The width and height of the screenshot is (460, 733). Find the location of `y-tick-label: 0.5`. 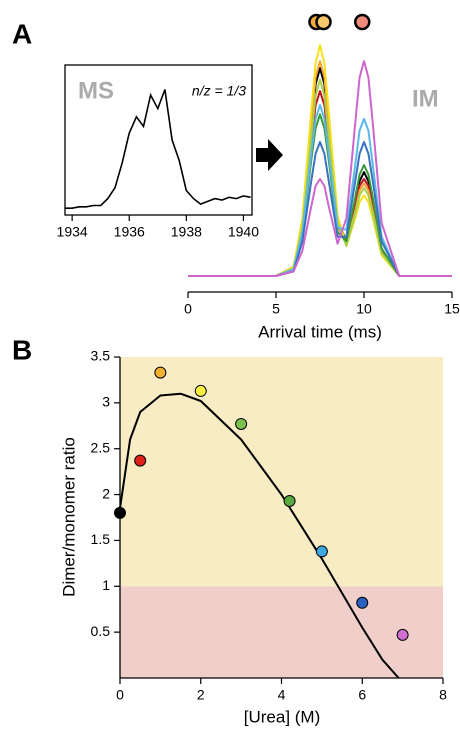

y-tick-label: 0.5 is located at coordinates (101, 631).